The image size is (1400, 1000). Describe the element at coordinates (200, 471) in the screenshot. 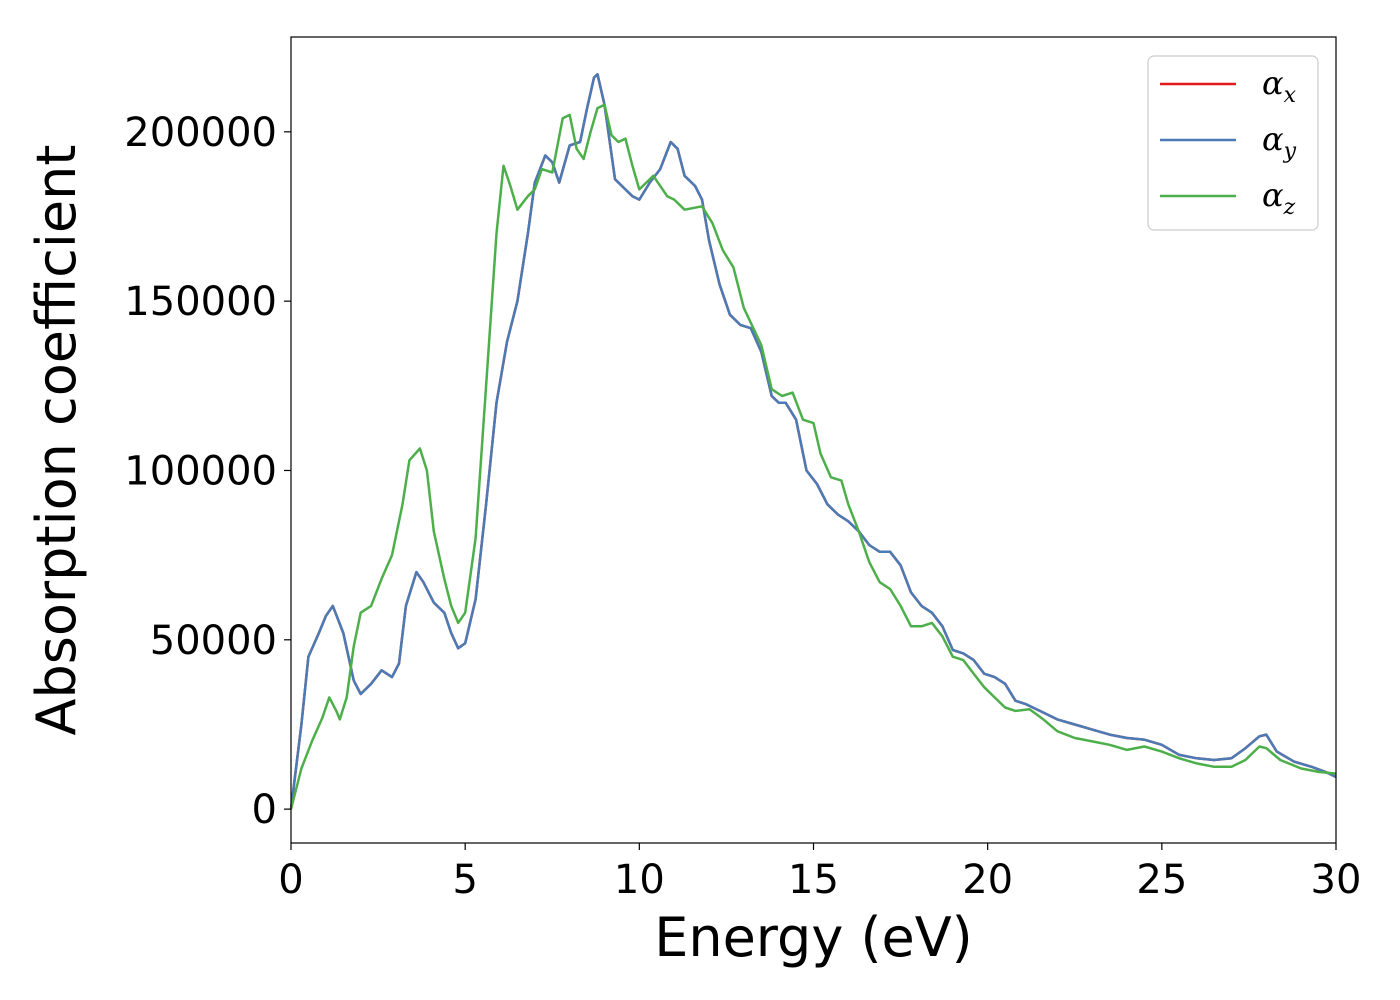

I see `y-tick-label: 100000` at that location.